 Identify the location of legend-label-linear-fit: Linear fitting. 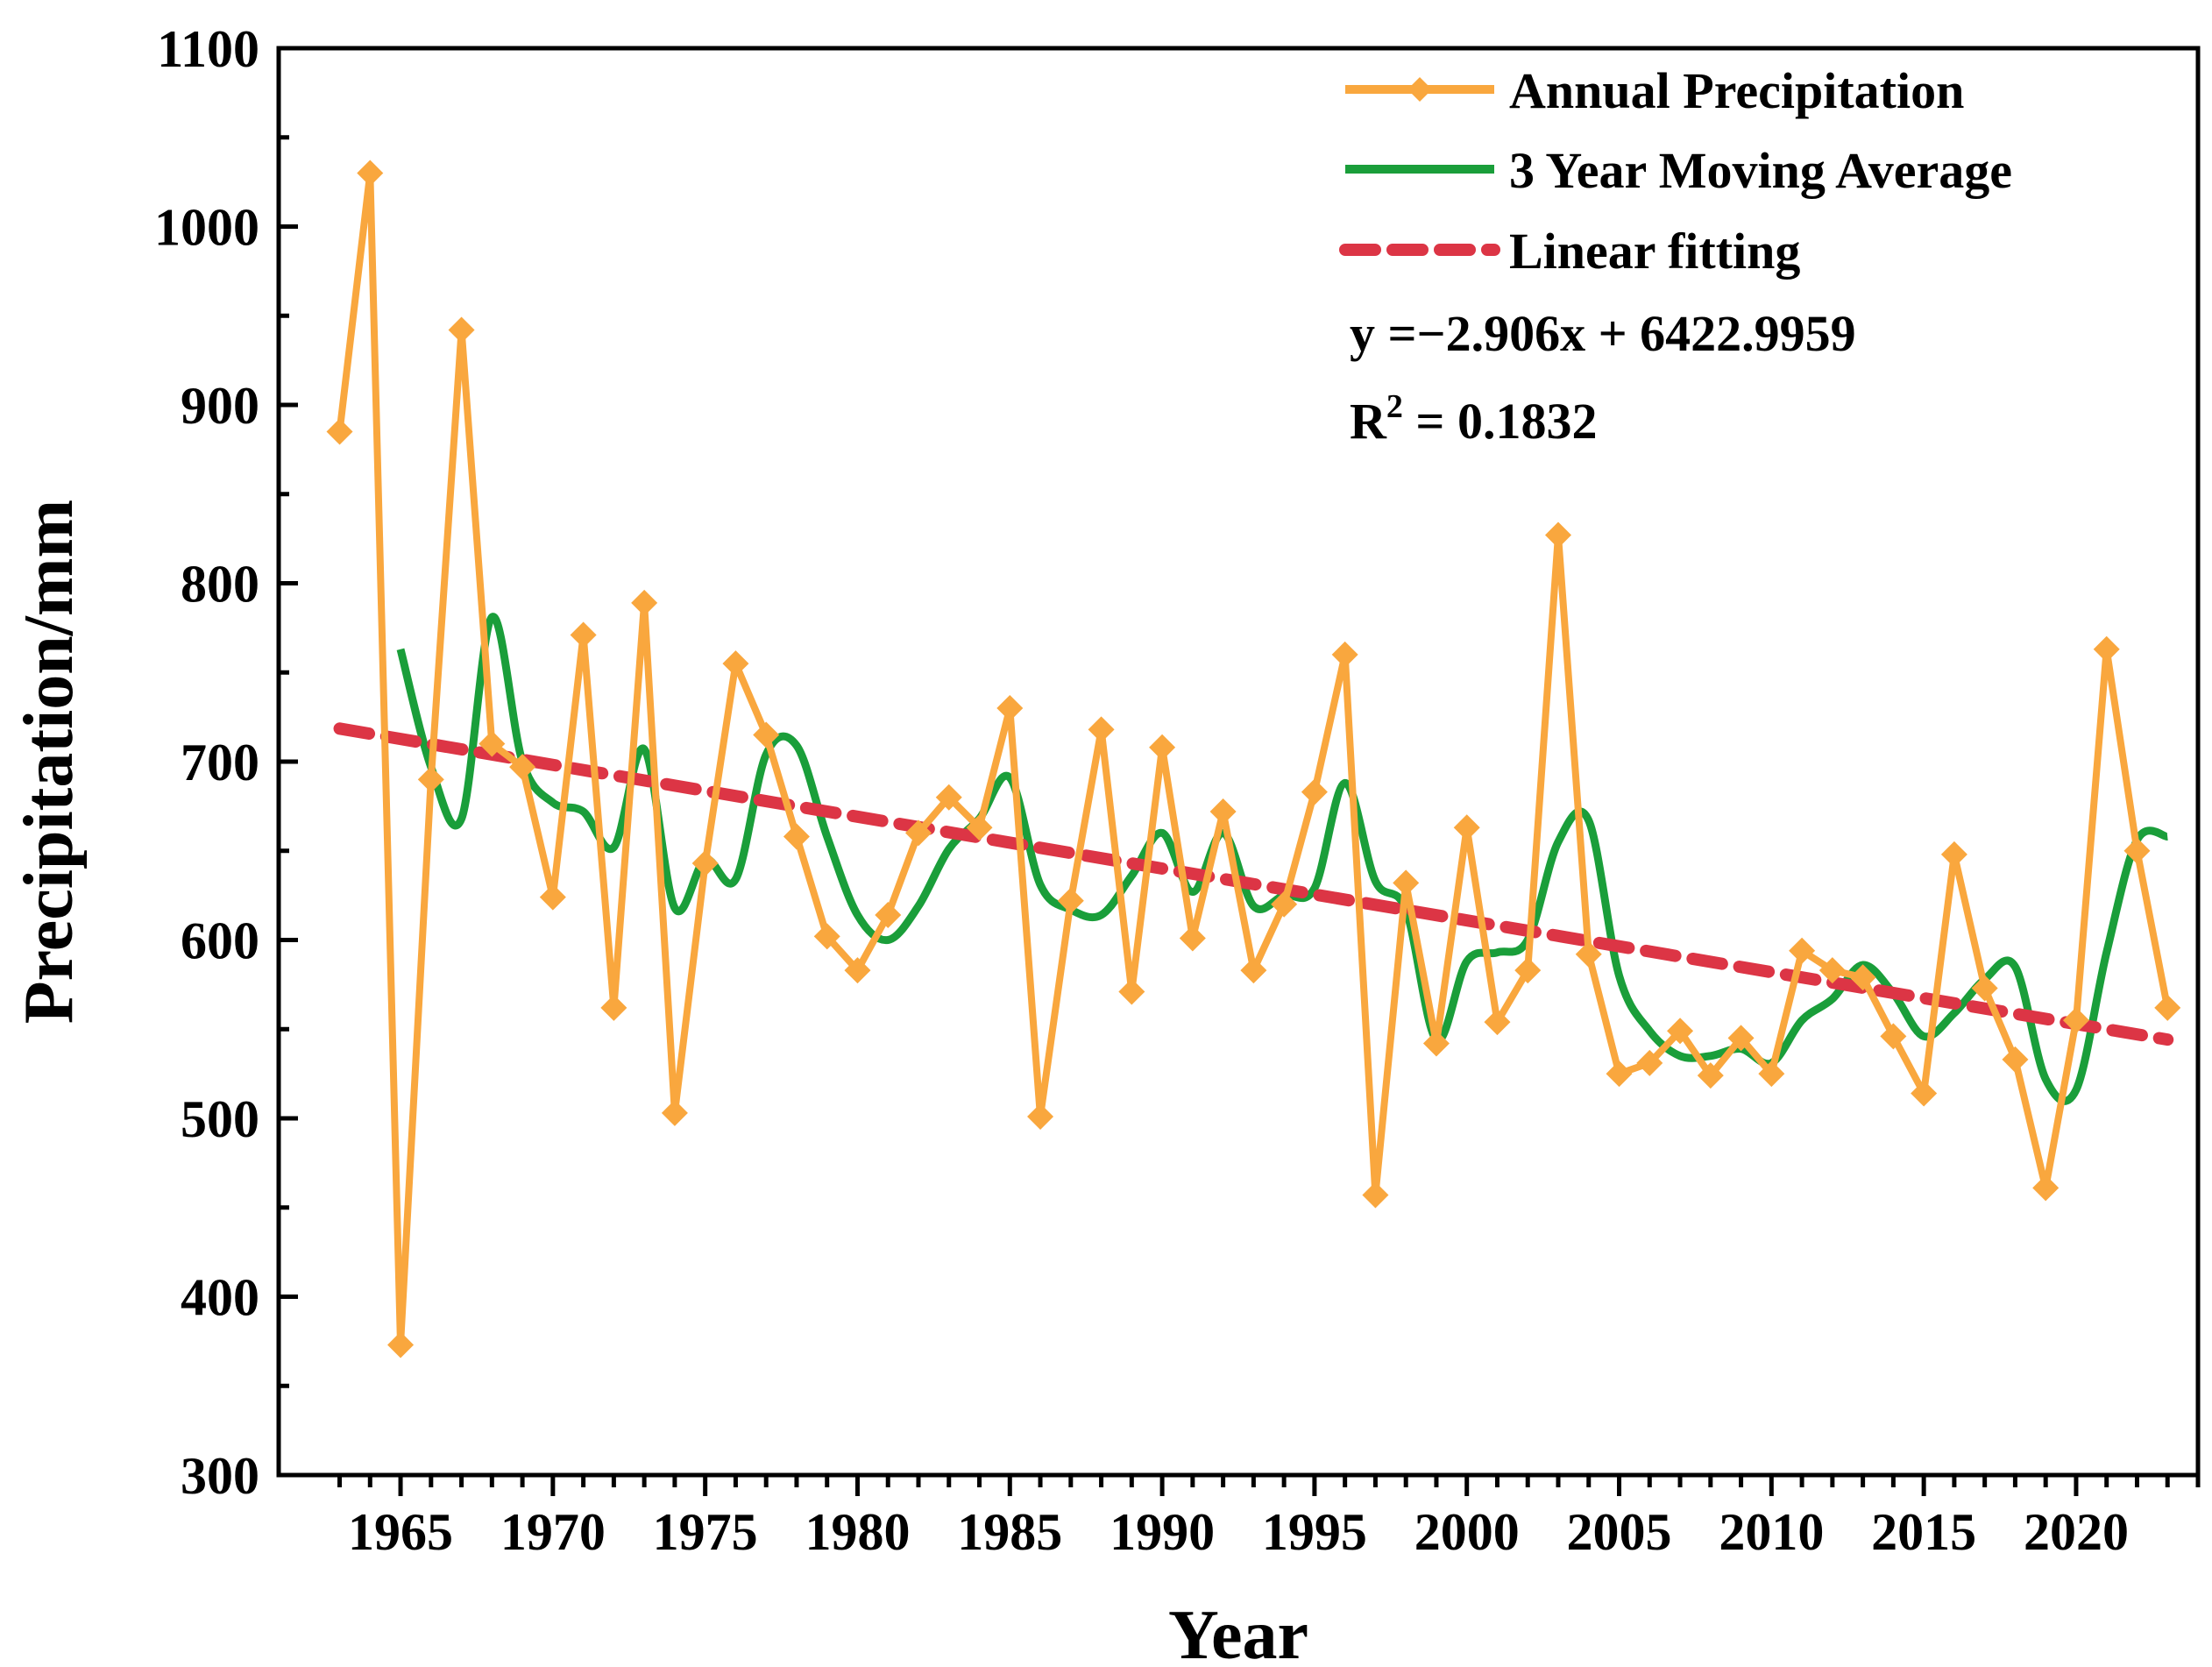
(1654, 252).